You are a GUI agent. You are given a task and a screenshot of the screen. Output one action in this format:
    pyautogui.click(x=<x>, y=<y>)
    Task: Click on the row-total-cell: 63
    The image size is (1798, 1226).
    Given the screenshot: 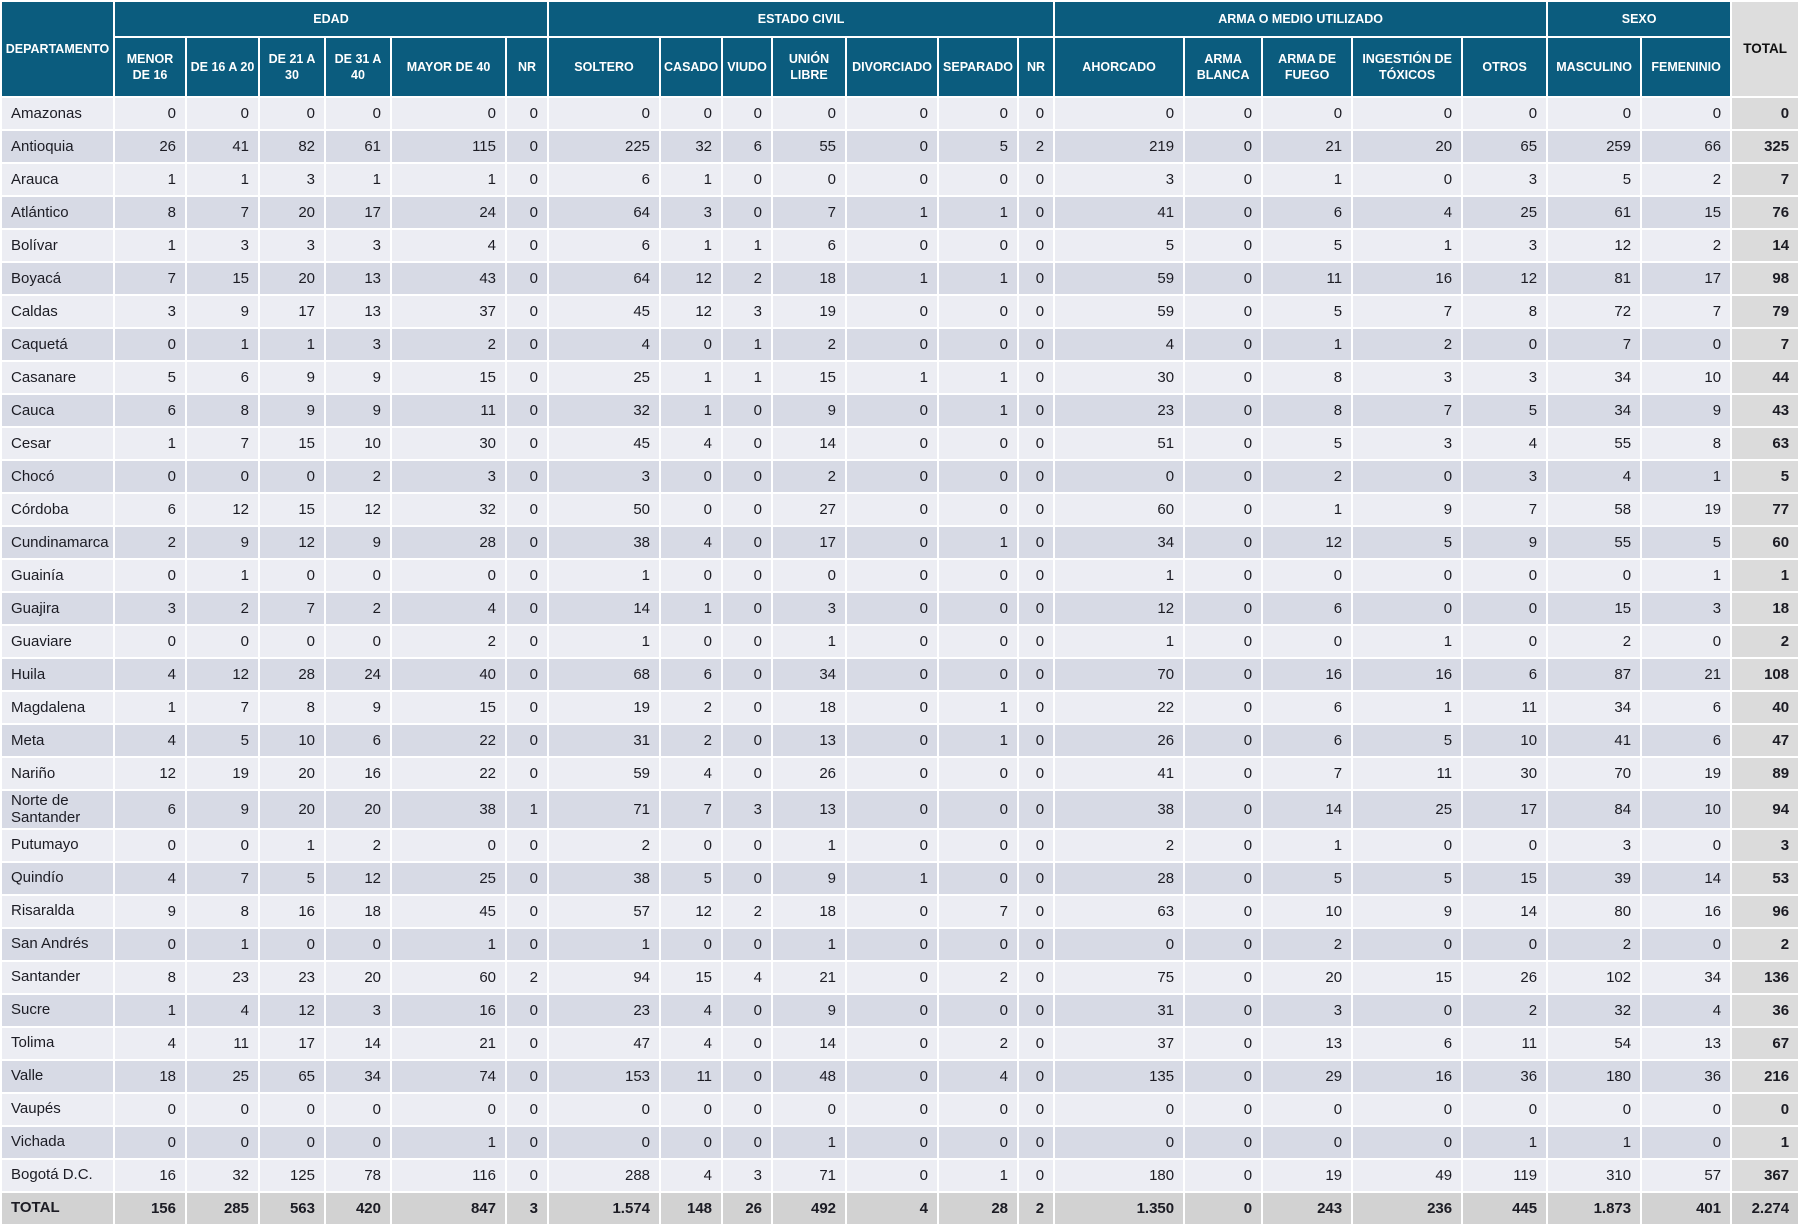 What is the action you would take?
    pyautogui.click(x=1764, y=443)
    